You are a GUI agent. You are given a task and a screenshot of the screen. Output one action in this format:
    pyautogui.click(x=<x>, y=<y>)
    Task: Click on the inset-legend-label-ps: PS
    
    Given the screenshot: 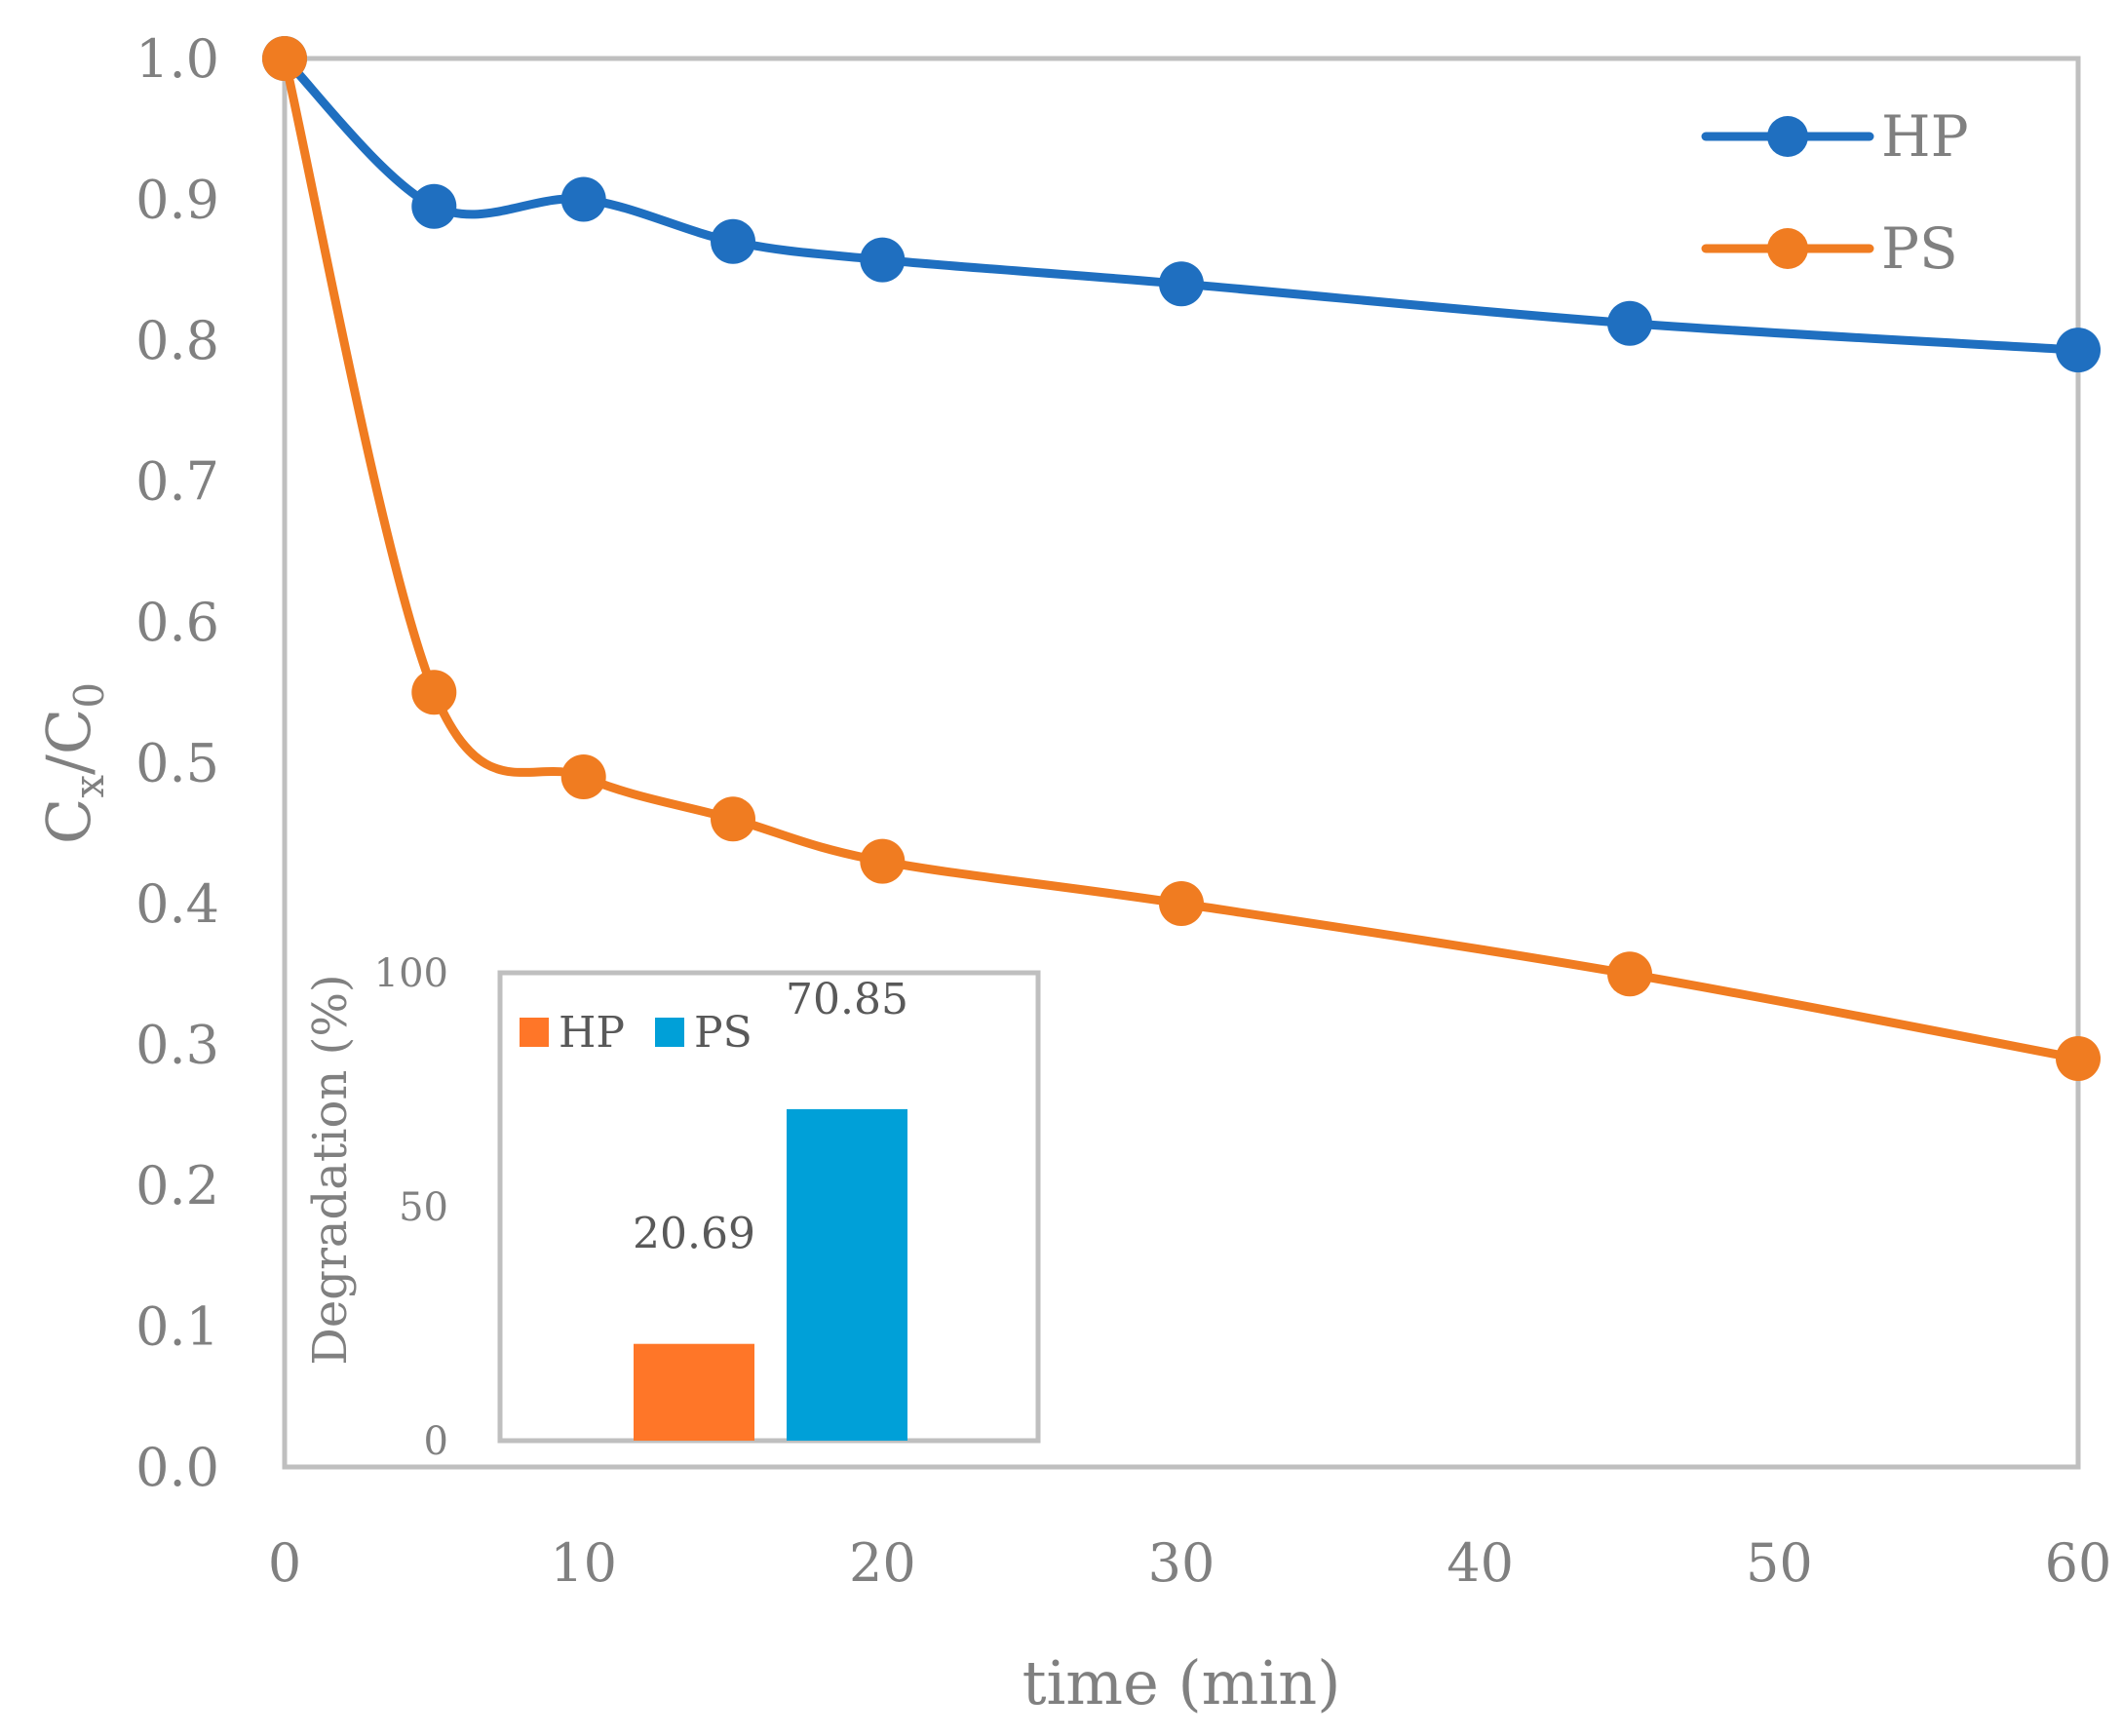 What is the action you would take?
    pyautogui.click(x=723, y=1033)
    